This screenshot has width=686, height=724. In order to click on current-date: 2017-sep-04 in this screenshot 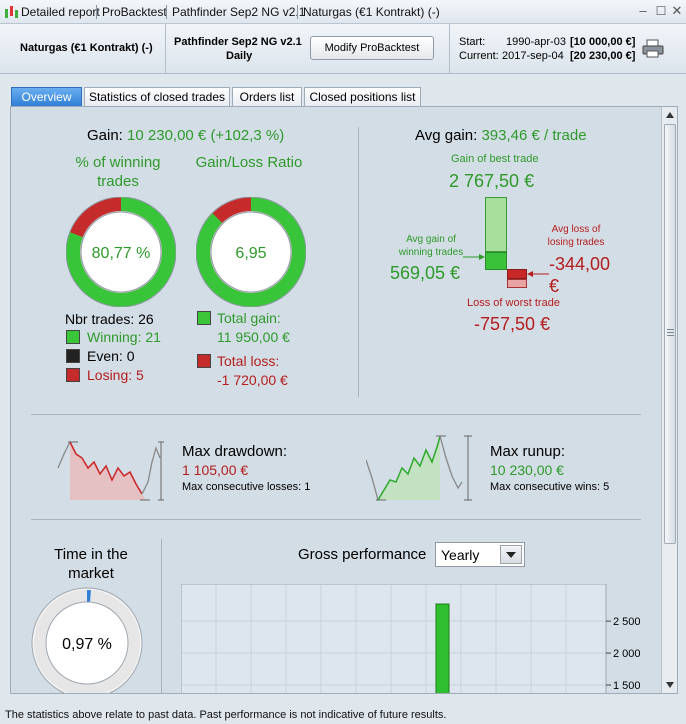, I will do `click(533, 56)`.